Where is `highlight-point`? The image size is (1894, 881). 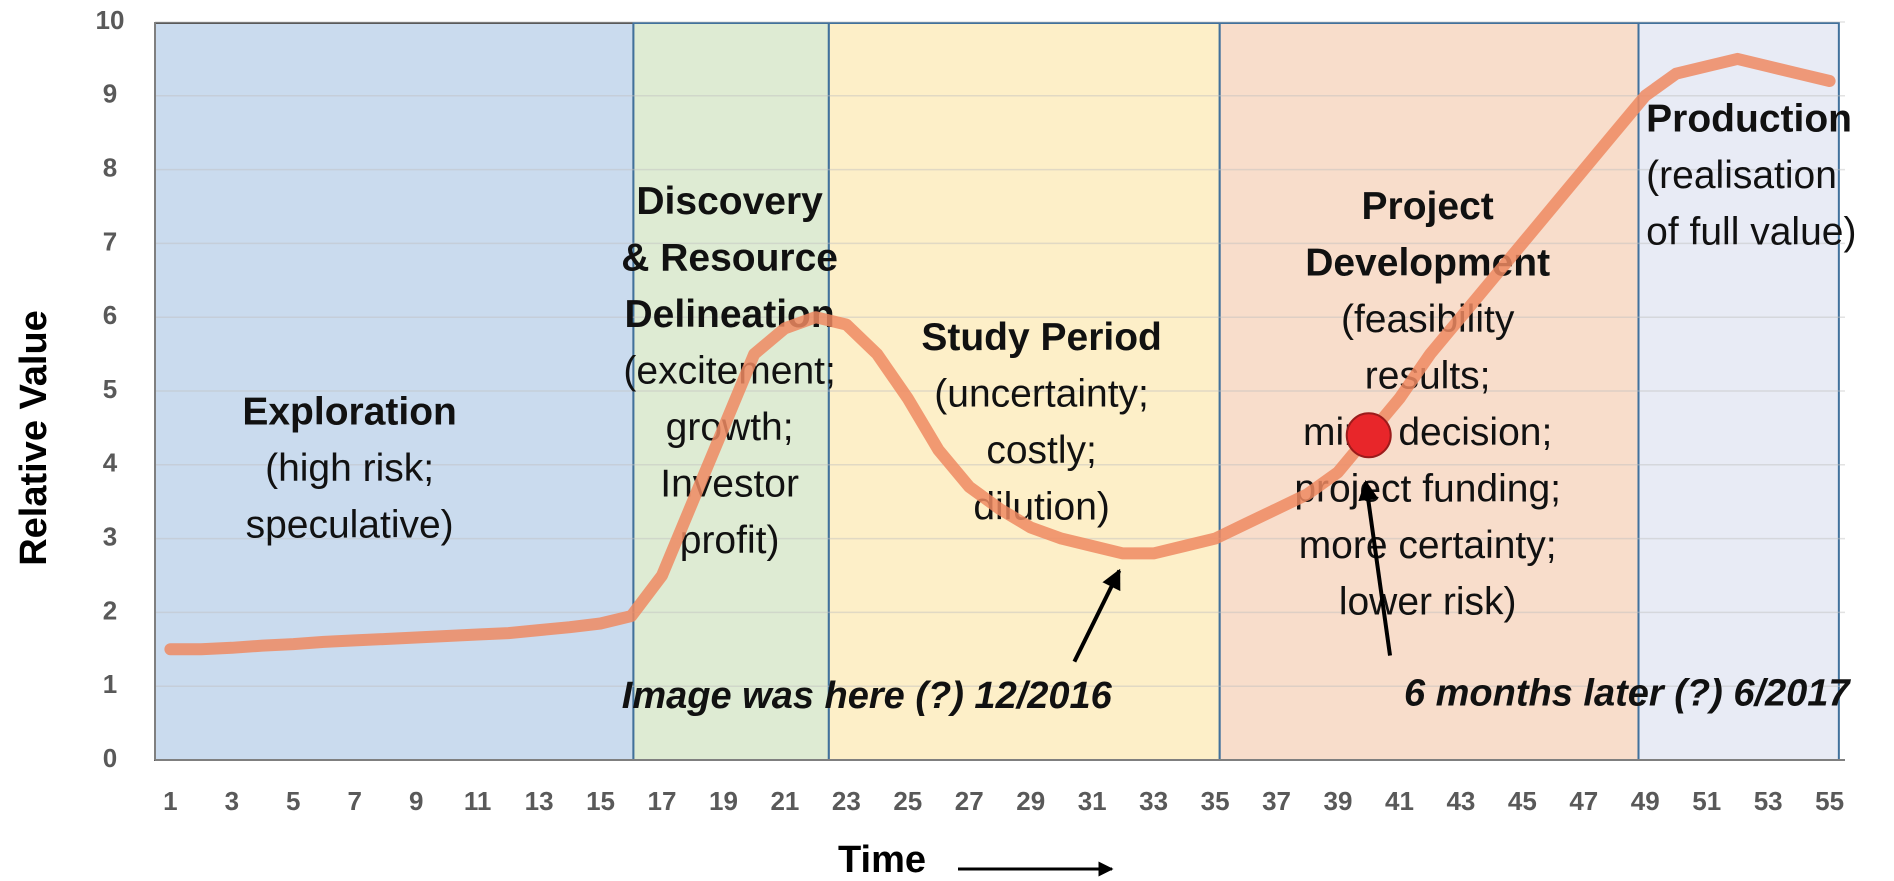 highlight-point is located at coordinates (1368, 435).